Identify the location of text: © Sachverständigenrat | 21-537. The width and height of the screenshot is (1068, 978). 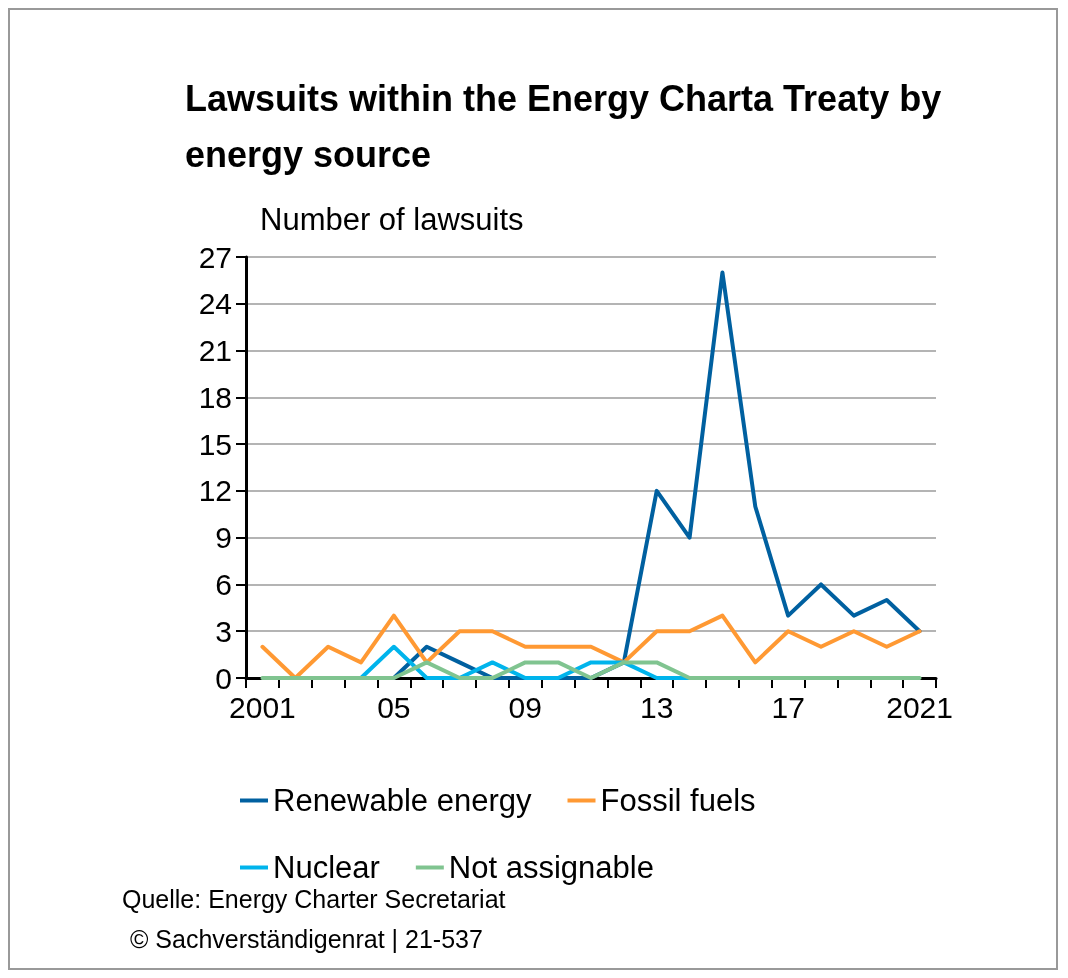
(306, 938).